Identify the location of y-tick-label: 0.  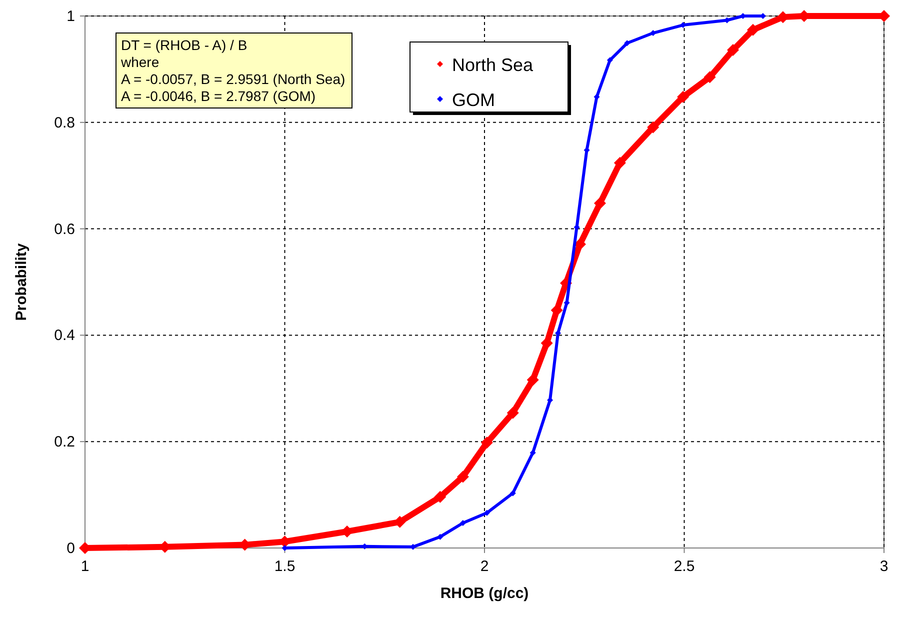
(70, 548).